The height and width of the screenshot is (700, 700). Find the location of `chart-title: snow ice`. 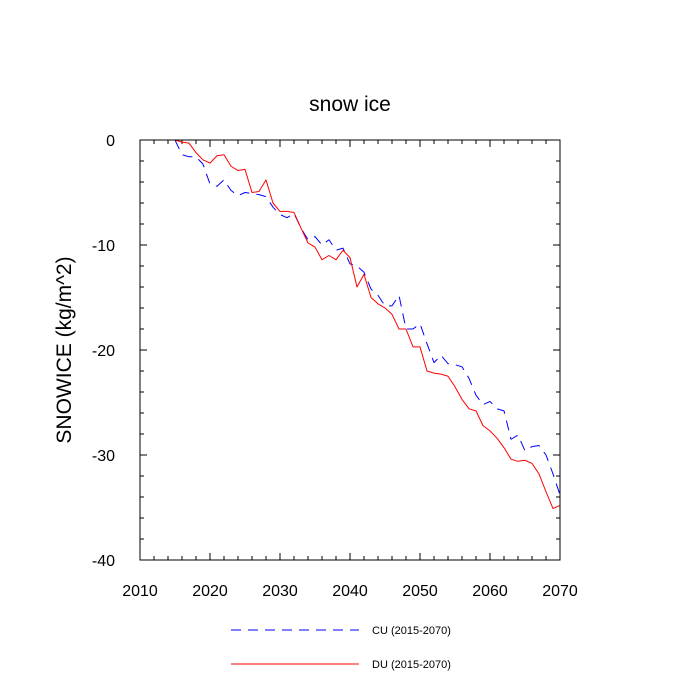

chart-title: snow ice is located at coordinates (350, 104).